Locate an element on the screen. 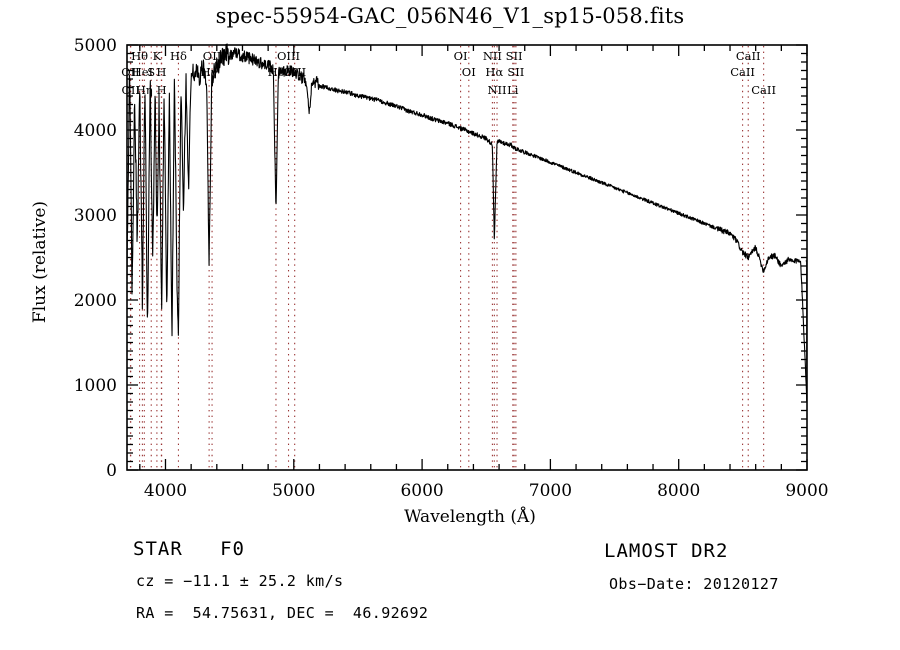  y-axis-label: Flux (relative) is located at coordinates (40, 262).